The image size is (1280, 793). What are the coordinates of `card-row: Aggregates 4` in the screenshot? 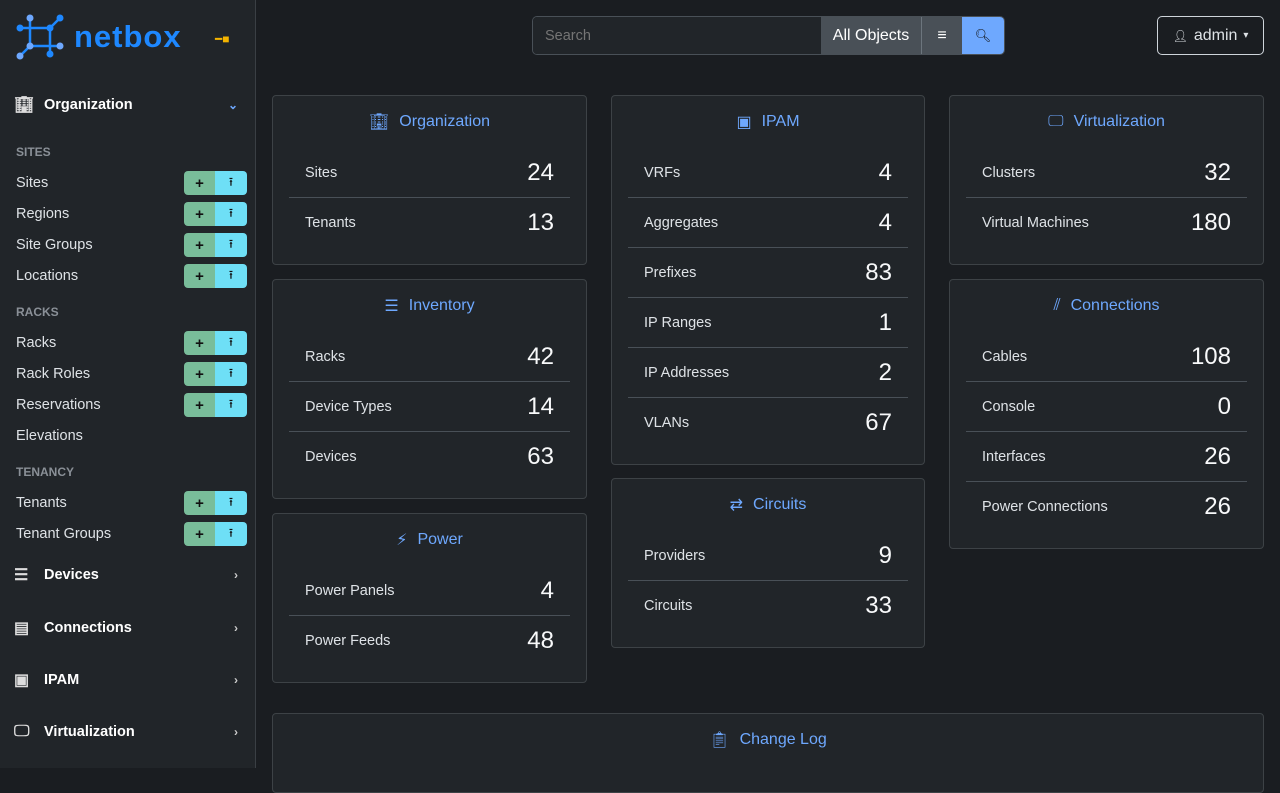 It's located at (768, 223).